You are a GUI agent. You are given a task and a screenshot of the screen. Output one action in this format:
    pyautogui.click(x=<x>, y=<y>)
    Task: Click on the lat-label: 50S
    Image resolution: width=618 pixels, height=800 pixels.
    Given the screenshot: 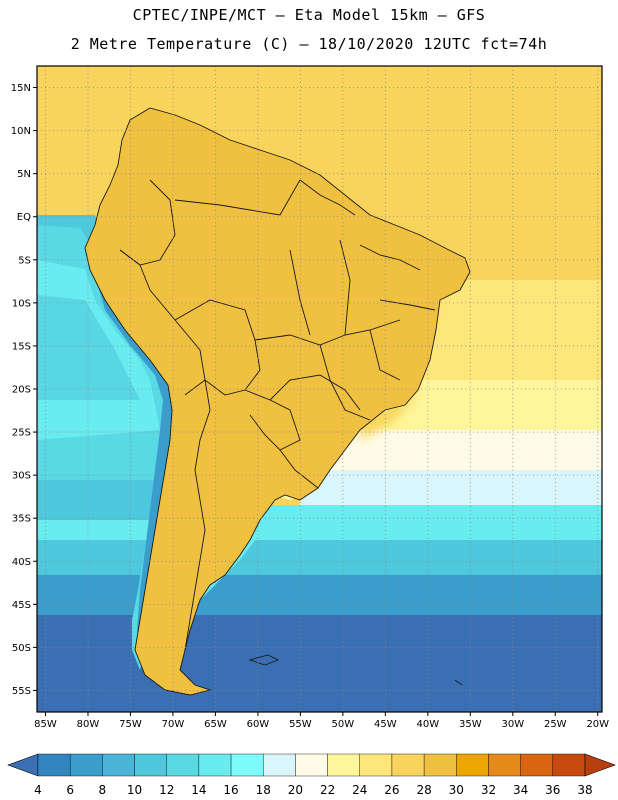 What is the action you would take?
    pyautogui.click(x=21, y=648)
    